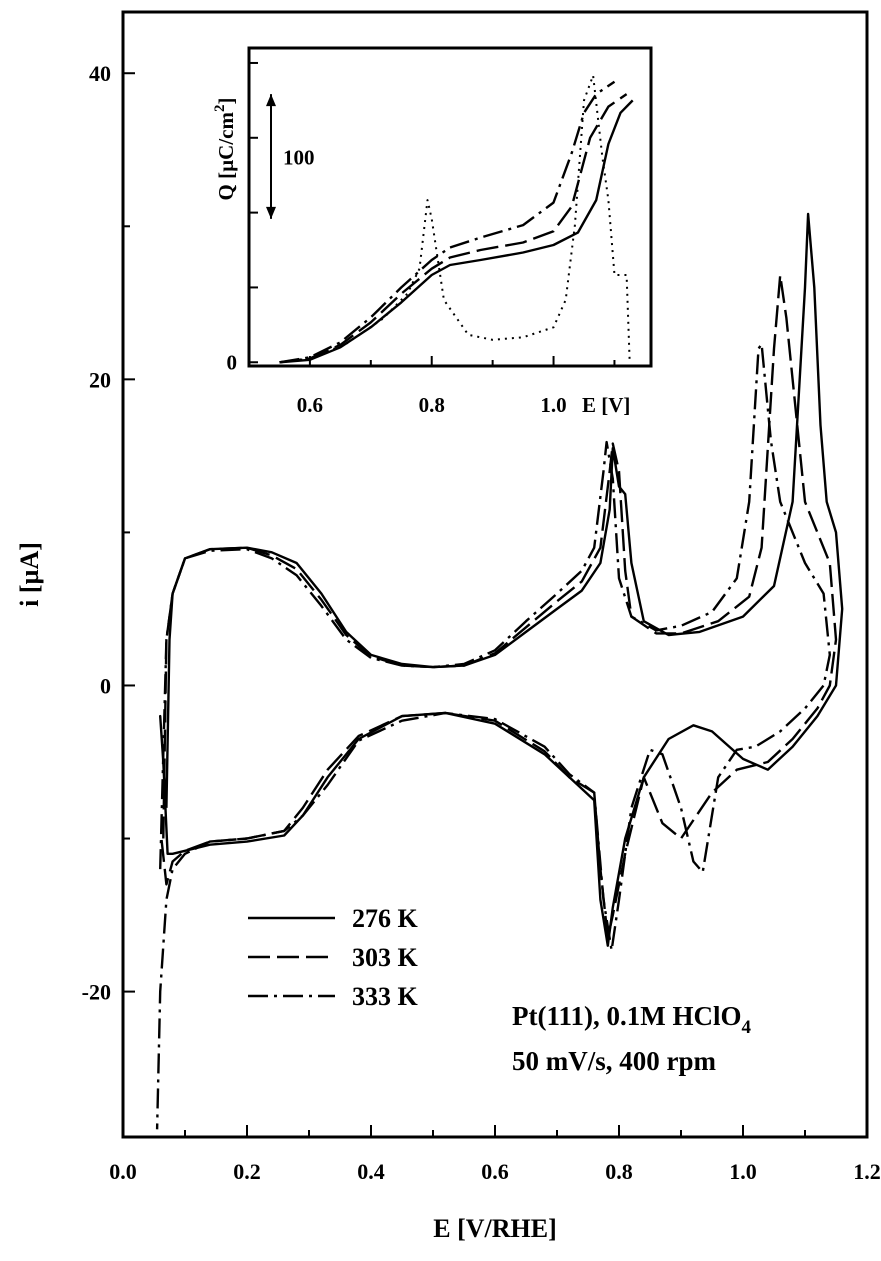 This screenshot has height=1261, width=881. Describe the element at coordinates (29, 574) in the screenshot. I see `y-axis-label: i [µA]` at that location.